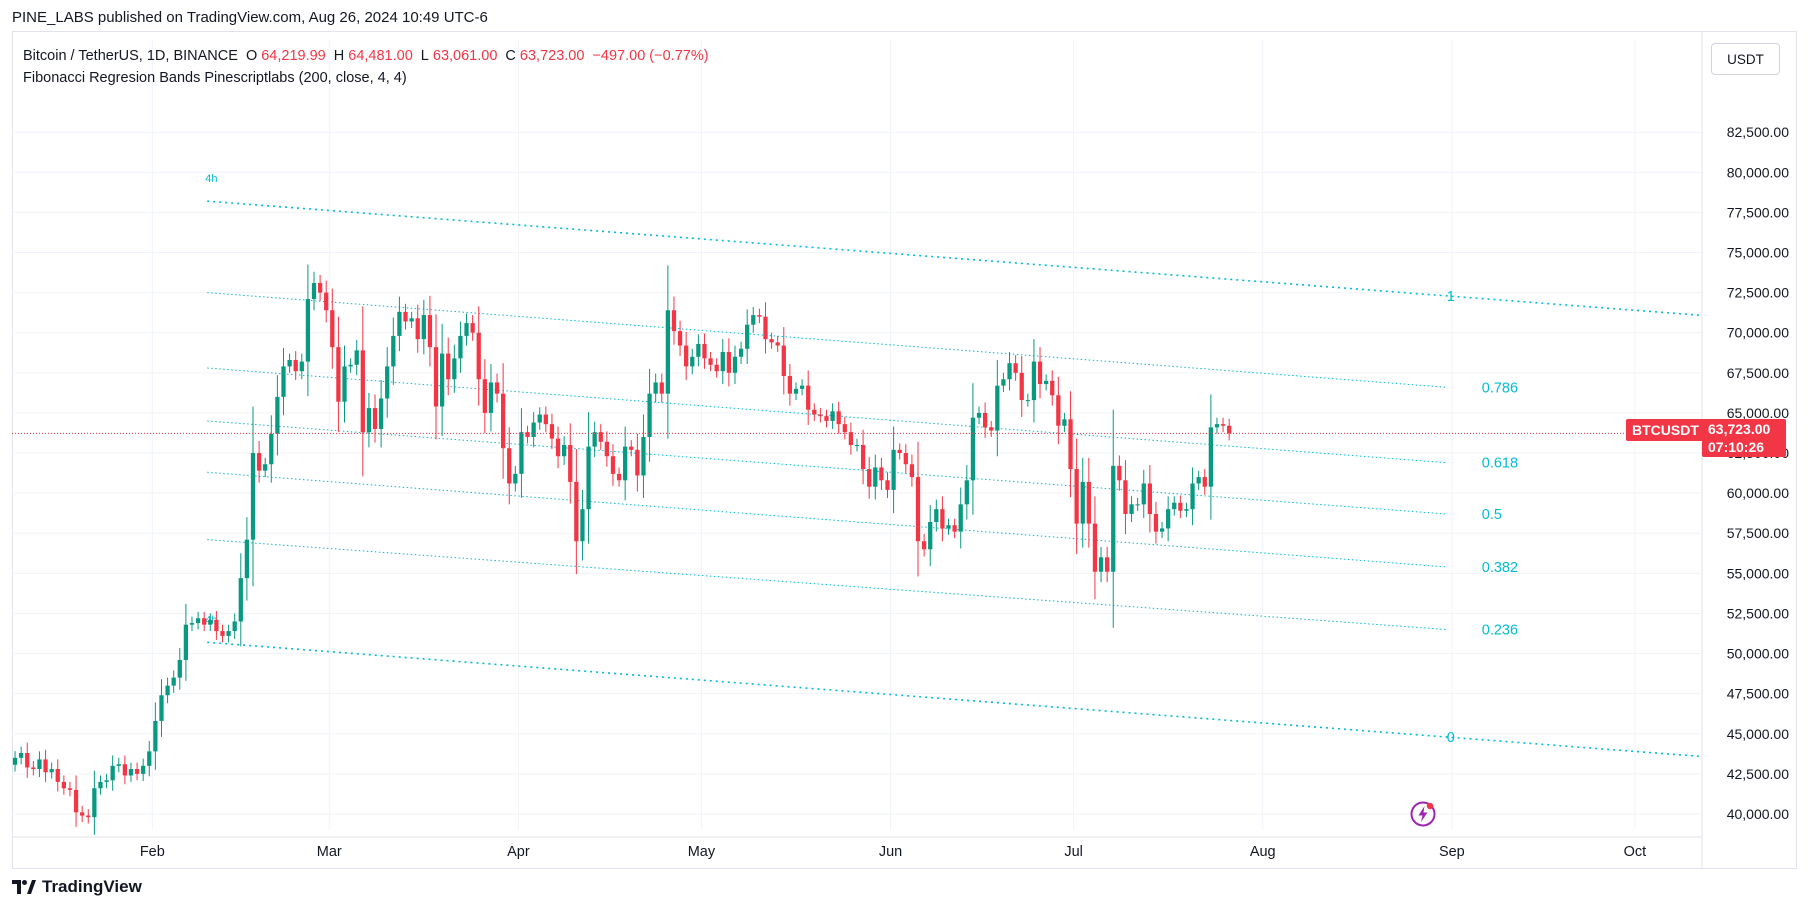 This screenshot has height=912, width=1809. Describe the element at coordinates (1758, 333) in the screenshot. I see `y-tick-label: 70,000.00` at that location.